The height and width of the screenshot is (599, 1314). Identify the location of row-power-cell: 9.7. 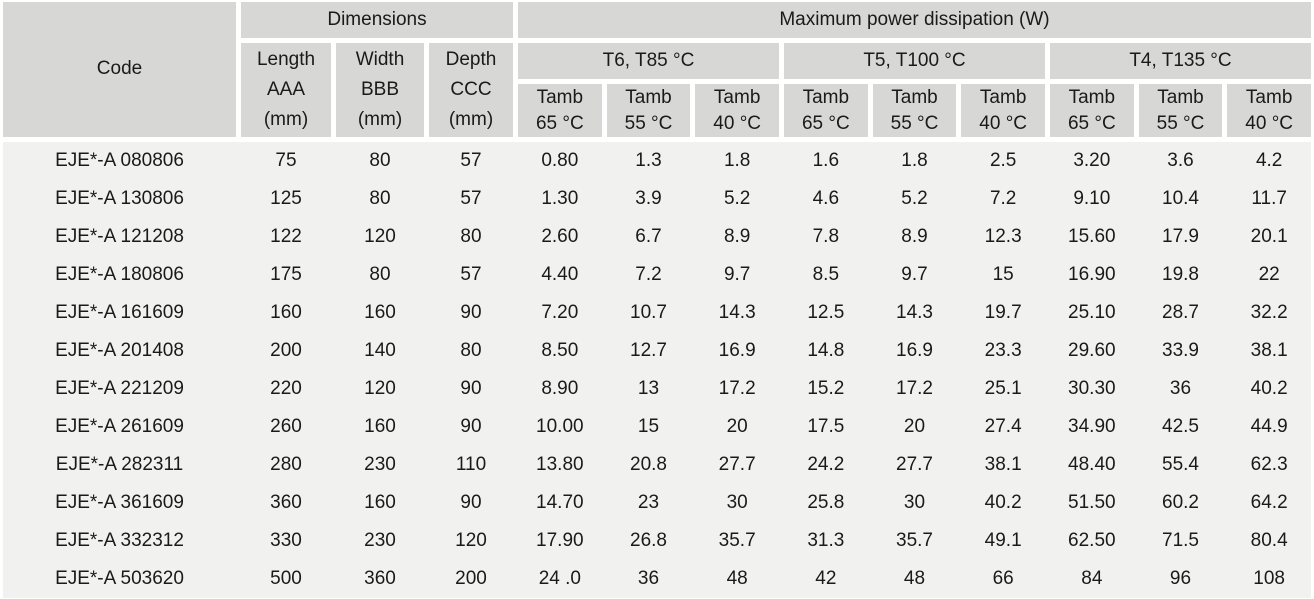
(737, 274).